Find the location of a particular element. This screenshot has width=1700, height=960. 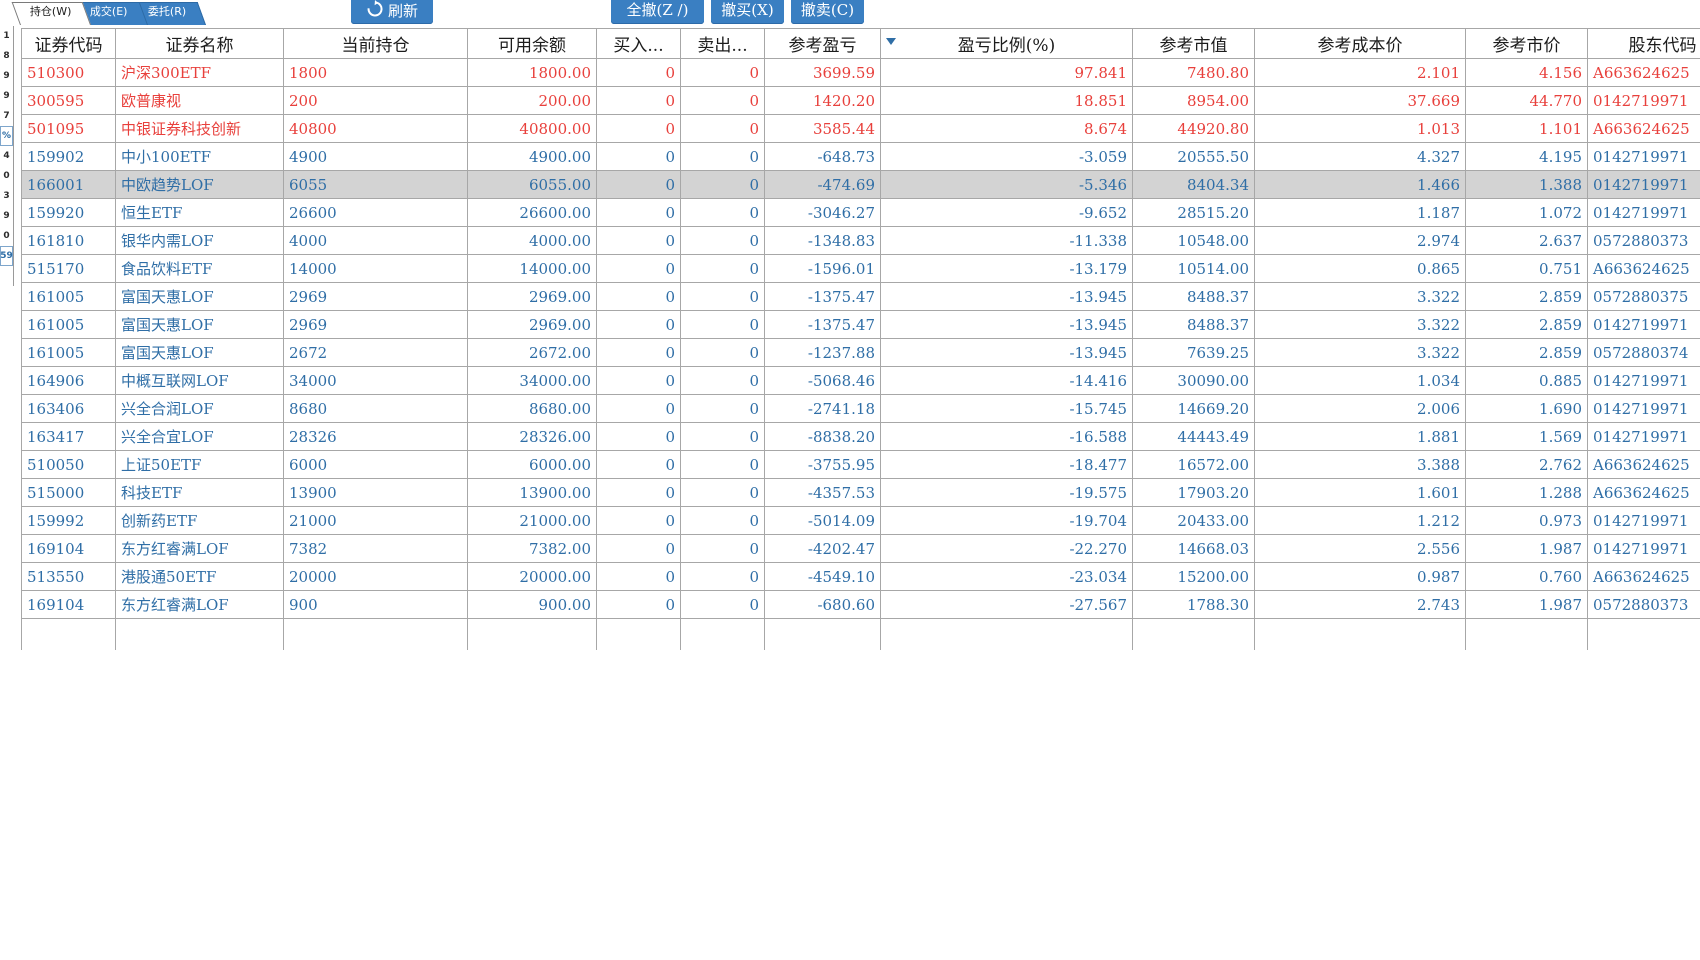

col-header-cost: 参考成本价 is located at coordinates (1360, 43).